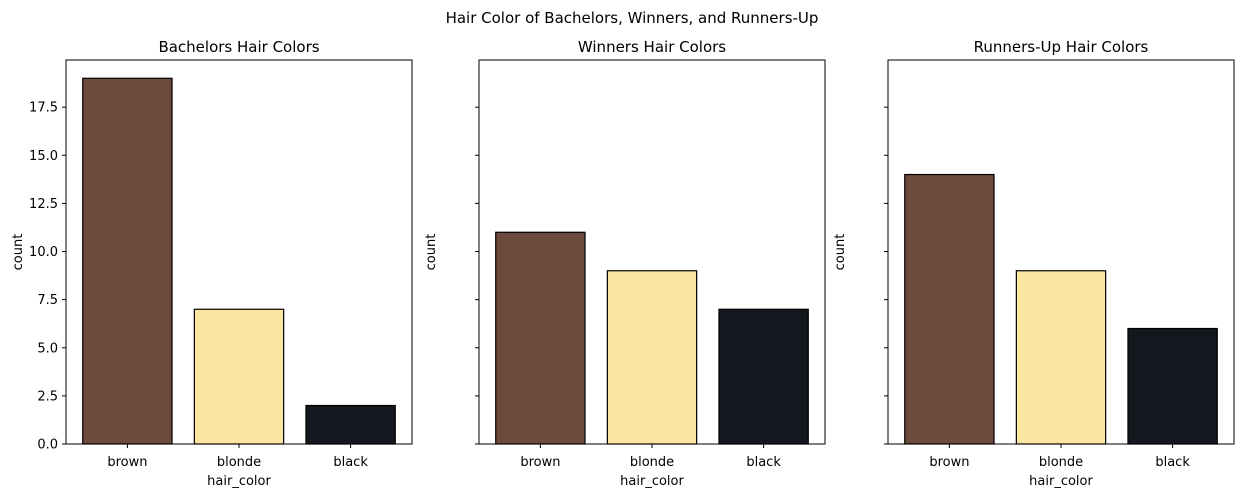  What do you see at coordinates (652, 47) in the screenshot?
I see `chart-title: Winners Hair Colors` at bounding box center [652, 47].